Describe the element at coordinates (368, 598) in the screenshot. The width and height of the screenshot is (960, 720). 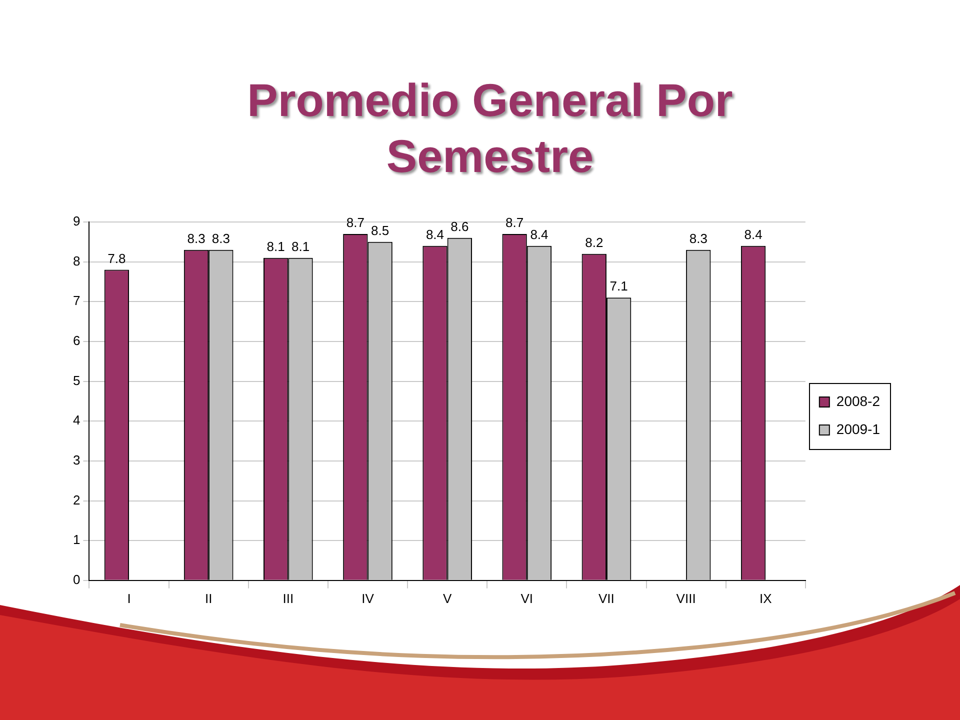
I see `x-tick-label: IV` at that location.